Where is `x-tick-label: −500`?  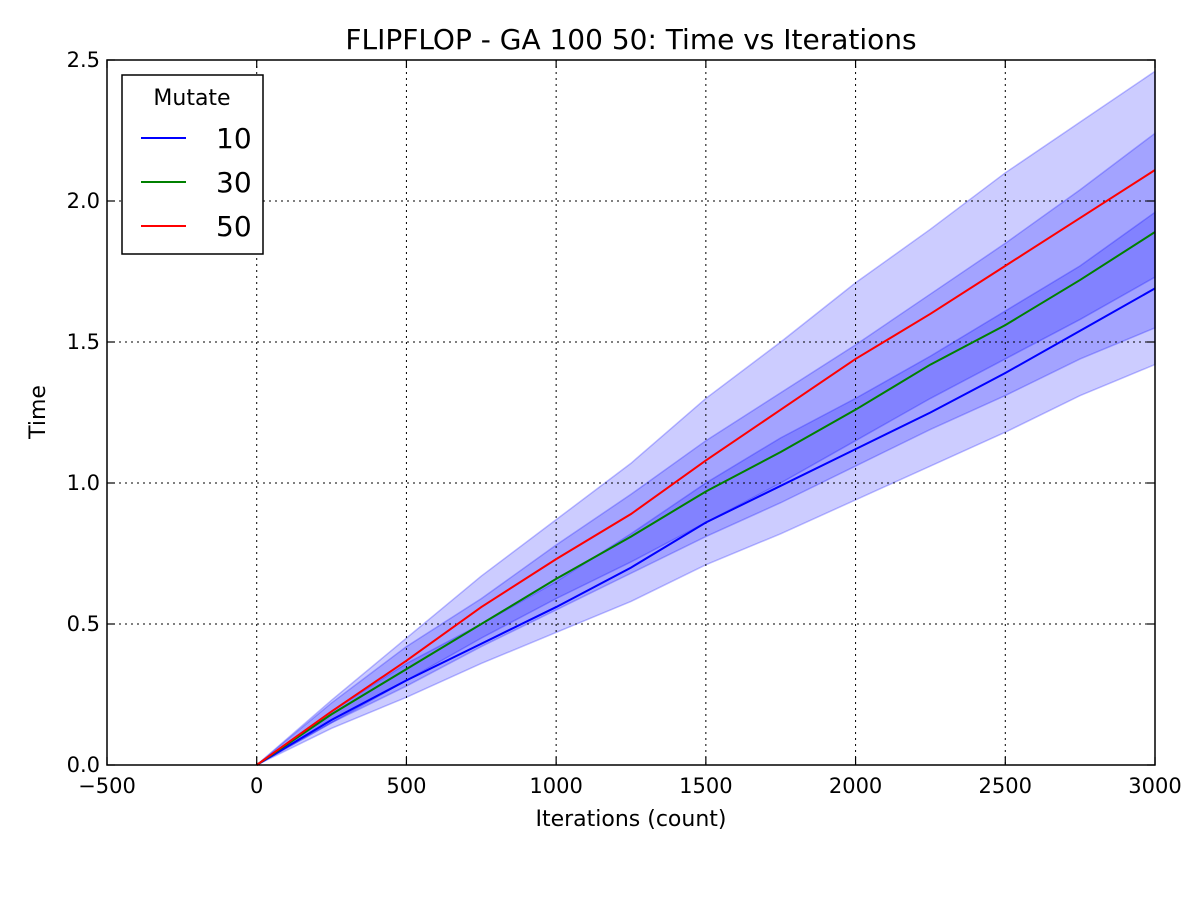 x-tick-label: −500 is located at coordinates (107, 786).